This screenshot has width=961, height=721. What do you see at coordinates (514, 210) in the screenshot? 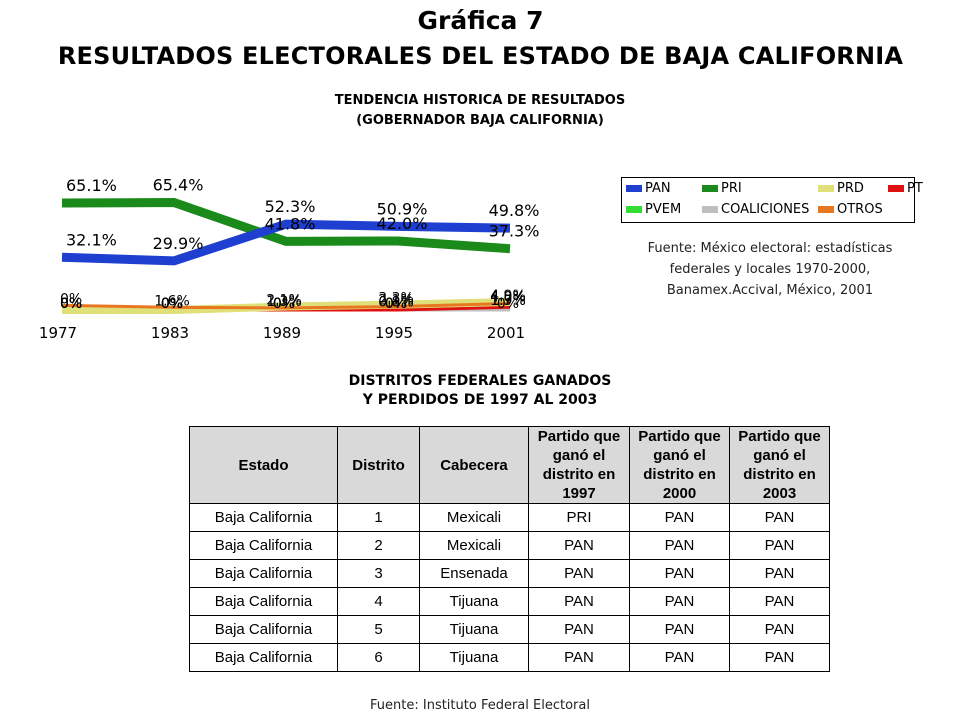
I see `data-label: 49.8%` at bounding box center [514, 210].